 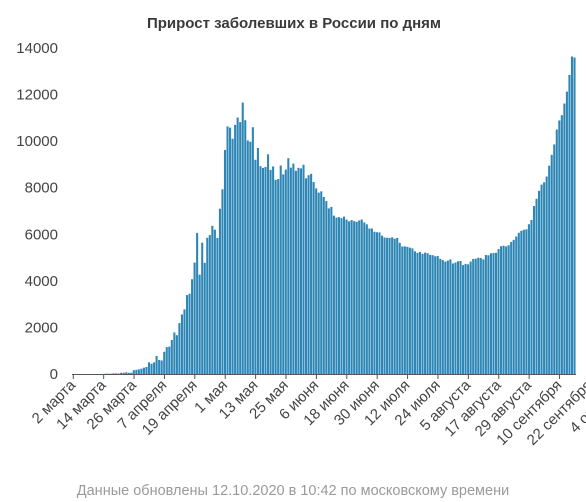 I want to click on y-axis: 0 2000 4000 6000 8000 10000 12000 14000, so click(x=37, y=211).